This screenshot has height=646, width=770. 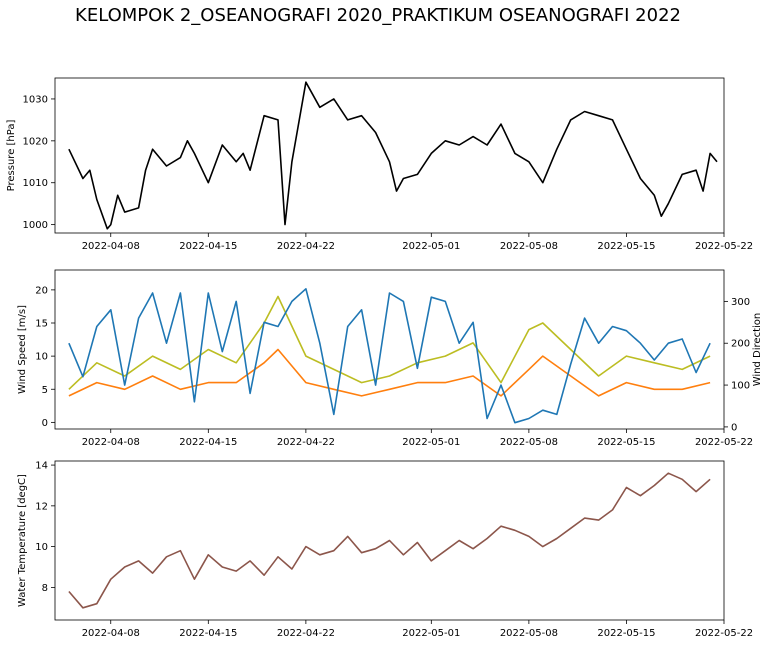 I want to click on y-tick-label: 0, so click(x=45, y=423).